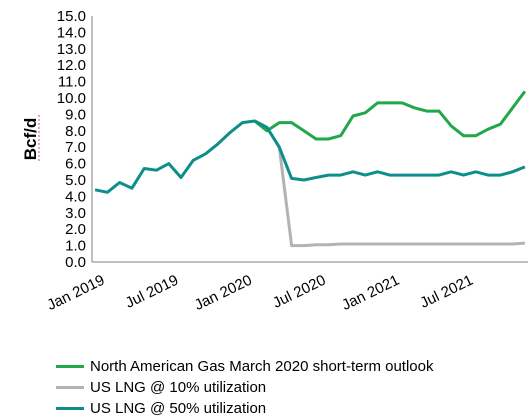  What do you see at coordinates (75, 229) in the screenshot?
I see `y-tick-label: 2.0` at bounding box center [75, 229].